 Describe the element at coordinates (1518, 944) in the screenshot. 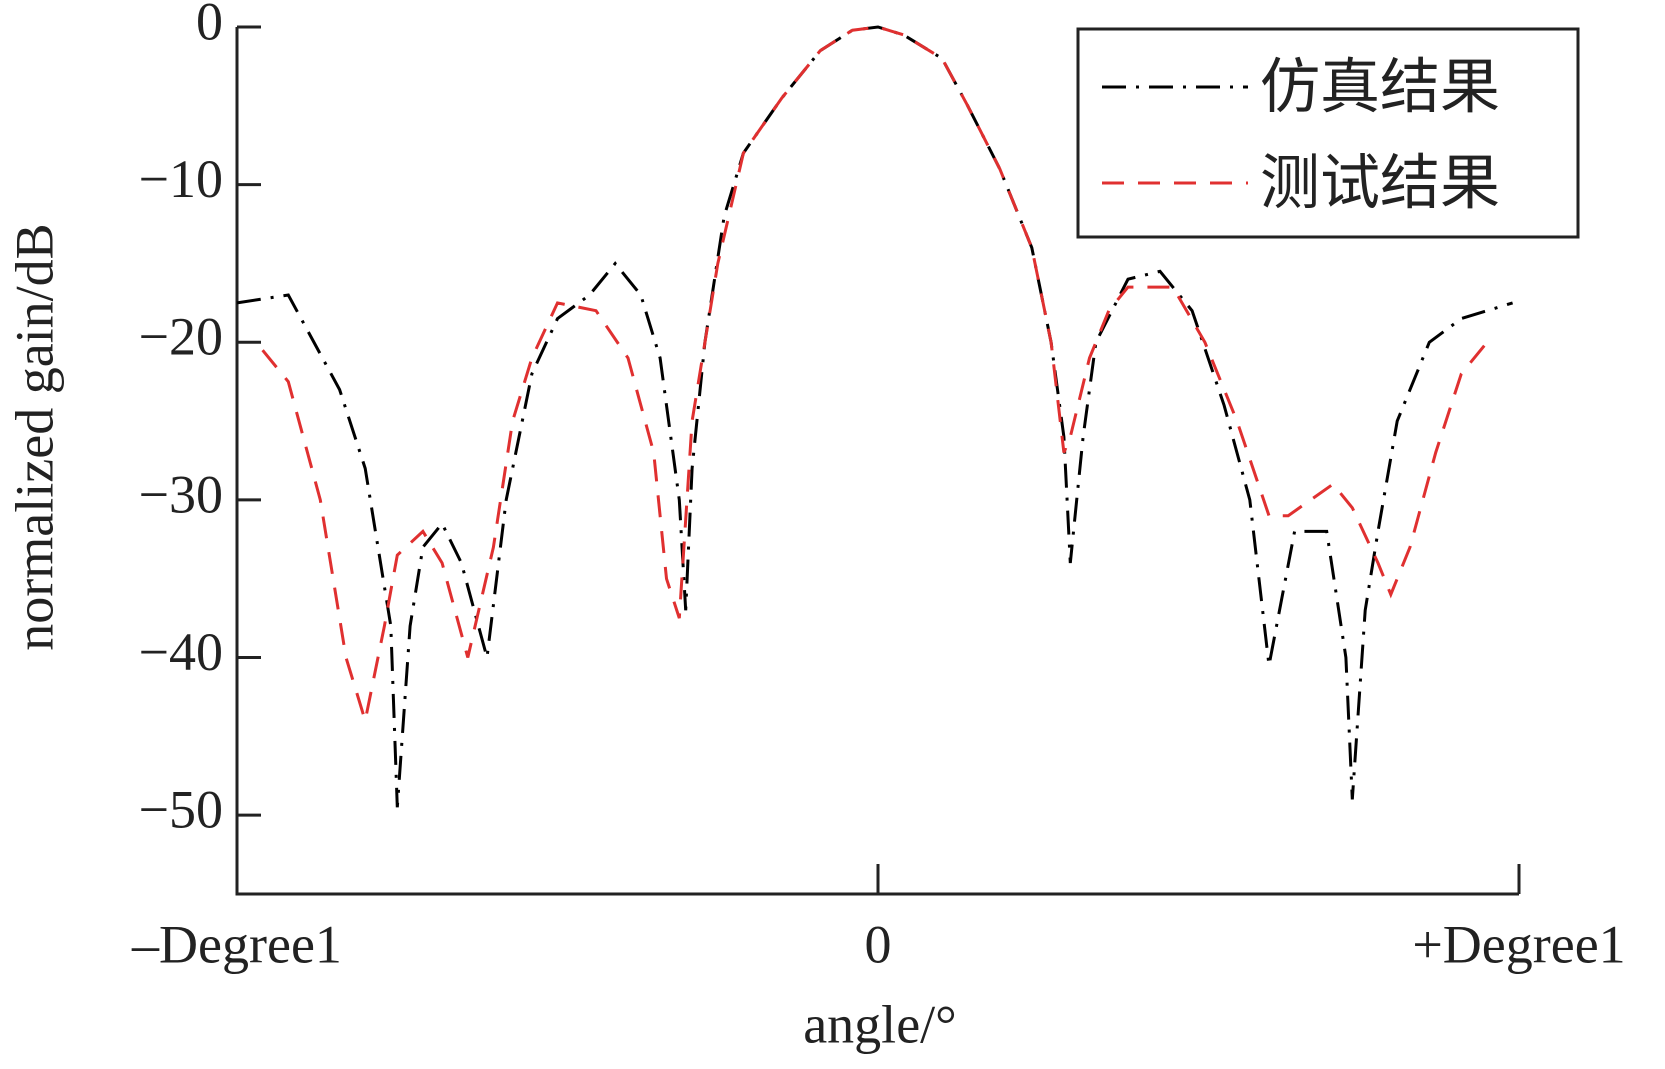

I see `x-tick-label: +Degree1` at that location.